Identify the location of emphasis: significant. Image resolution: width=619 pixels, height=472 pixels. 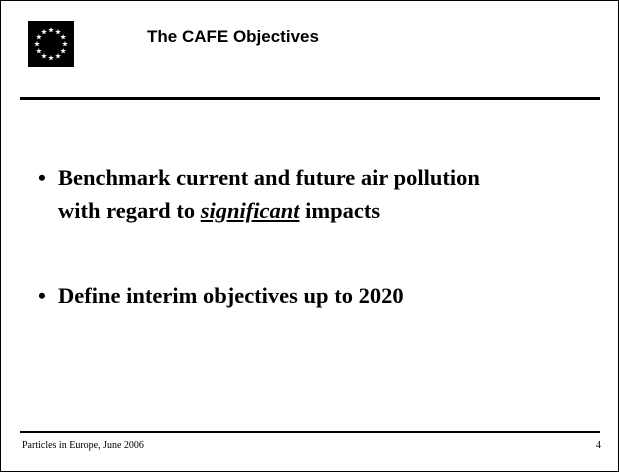
(250, 210).